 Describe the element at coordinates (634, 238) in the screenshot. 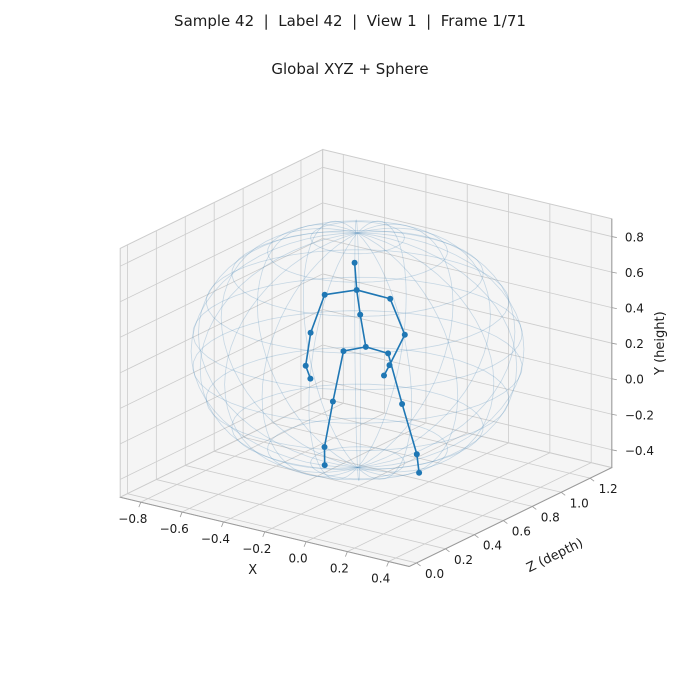

I see `y-tick-label: 0.8` at that location.